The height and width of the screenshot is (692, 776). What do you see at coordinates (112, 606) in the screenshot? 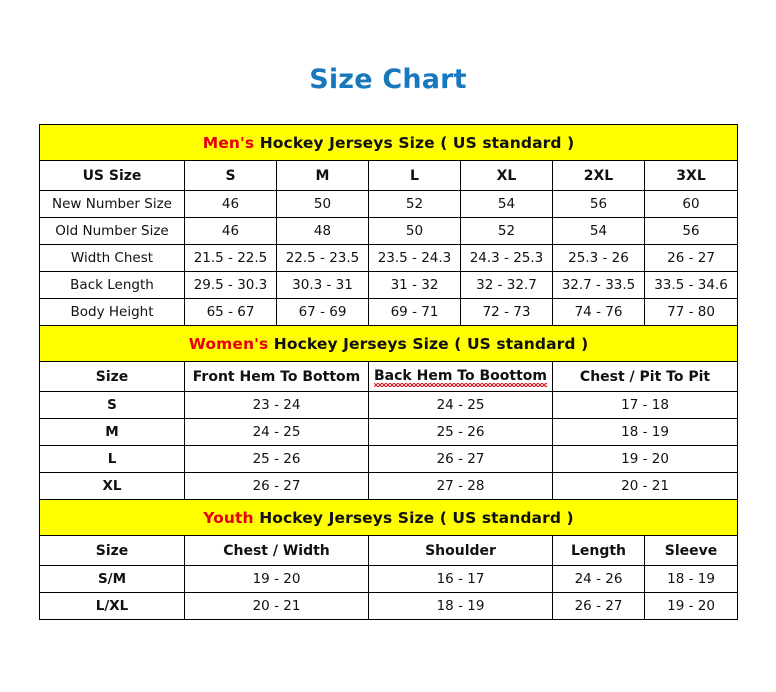
I see `youth-row-label-lxl: L/XL` at bounding box center [112, 606].